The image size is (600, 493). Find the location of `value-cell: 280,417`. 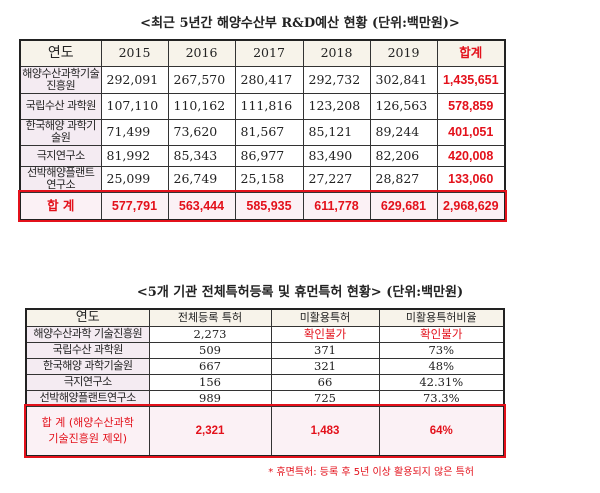

value-cell: 280,417 is located at coordinates (269, 79).